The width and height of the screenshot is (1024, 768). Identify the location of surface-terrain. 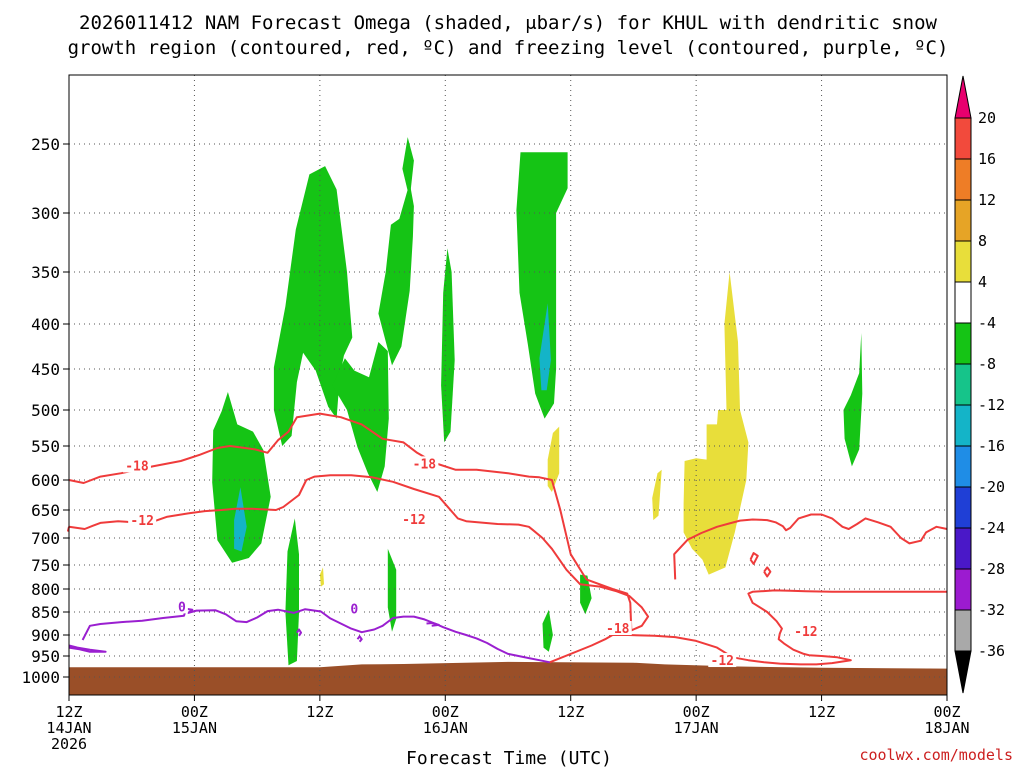
(508, 678).